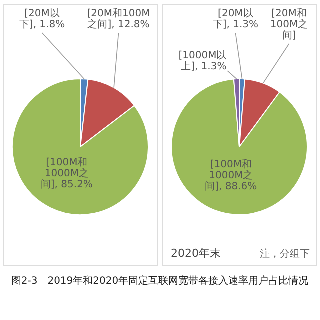 The width and height of the screenshot is (320, 320). I want to click on caption: 图2-3 2019年和2020年固定互联网宽带各接入速率用户占比情况, so click(160, 281).